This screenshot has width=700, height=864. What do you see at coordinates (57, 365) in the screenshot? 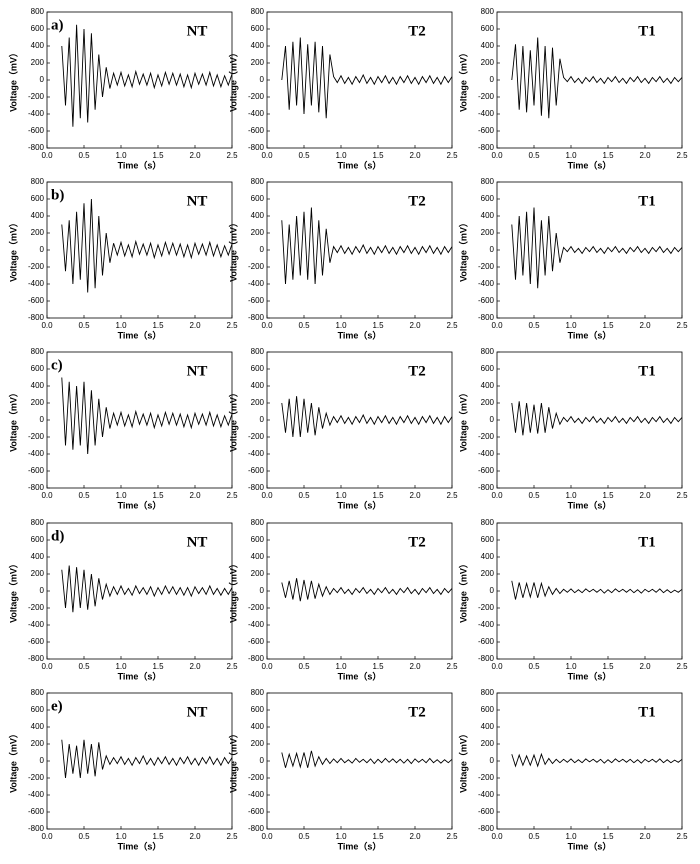
I see `panel-label: c)` at bounding box center [57, 365].